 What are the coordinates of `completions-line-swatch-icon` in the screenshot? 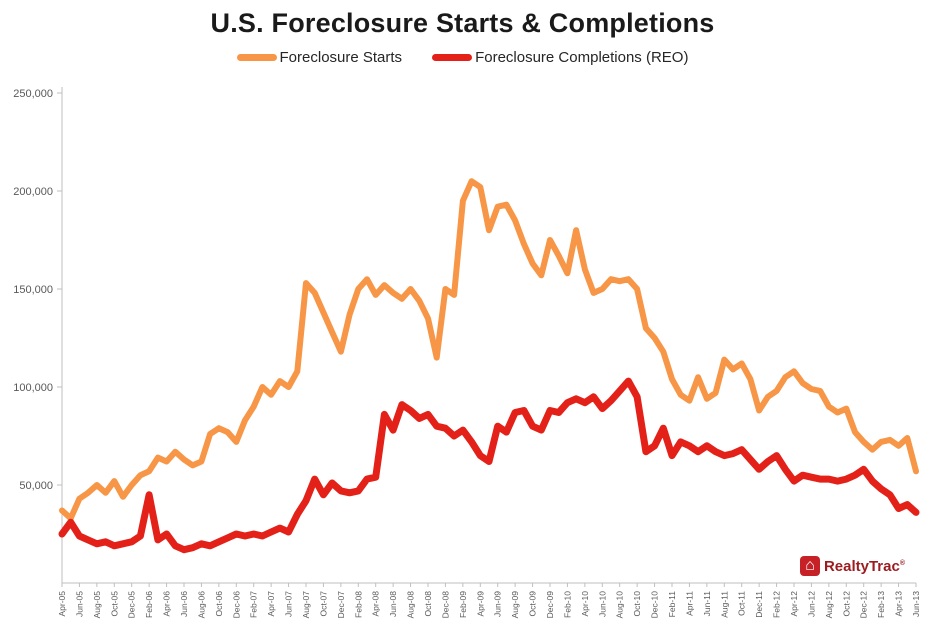 It's located at (452, 57).